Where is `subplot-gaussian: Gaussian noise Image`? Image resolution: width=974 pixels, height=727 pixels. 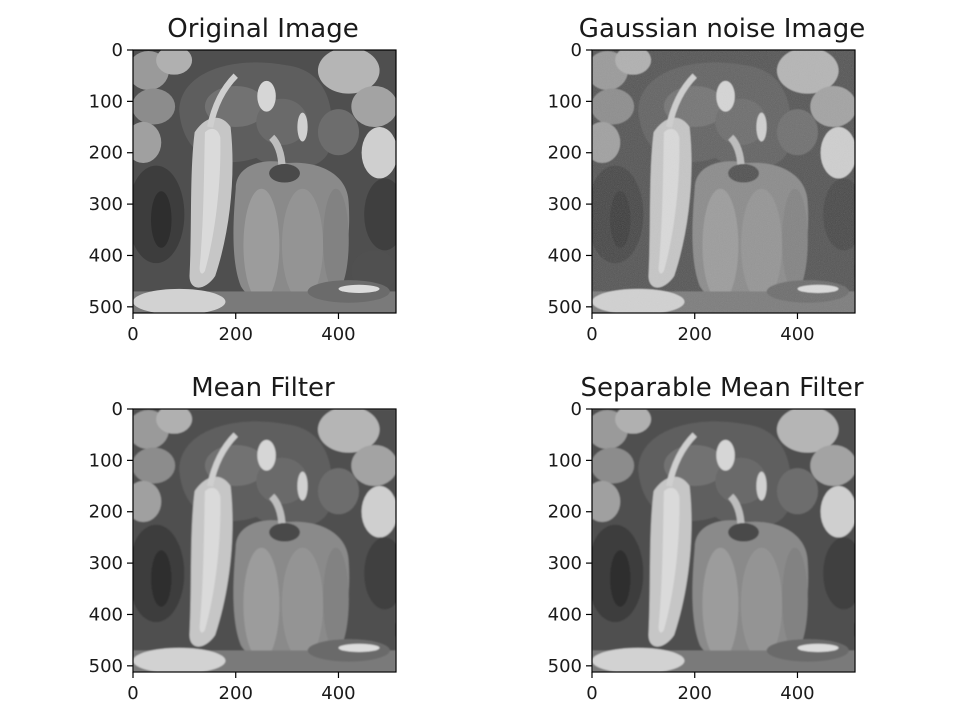
subplot-gaussian: Gaussian noise Image is located at coordinates (722, 164).